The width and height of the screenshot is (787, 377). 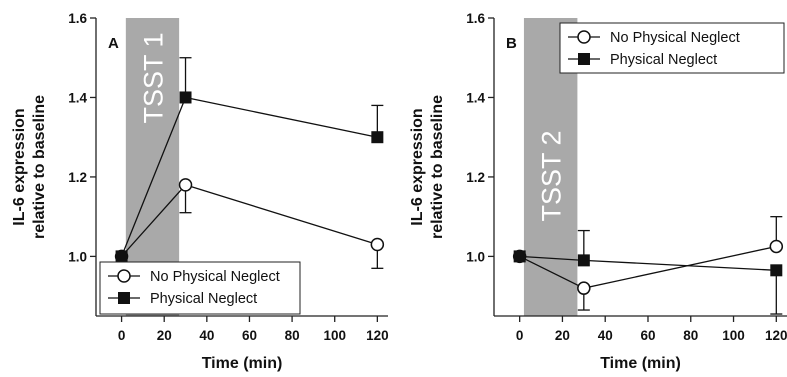 I want to click on band-label: TSST 1, so click(x=153, y=77).